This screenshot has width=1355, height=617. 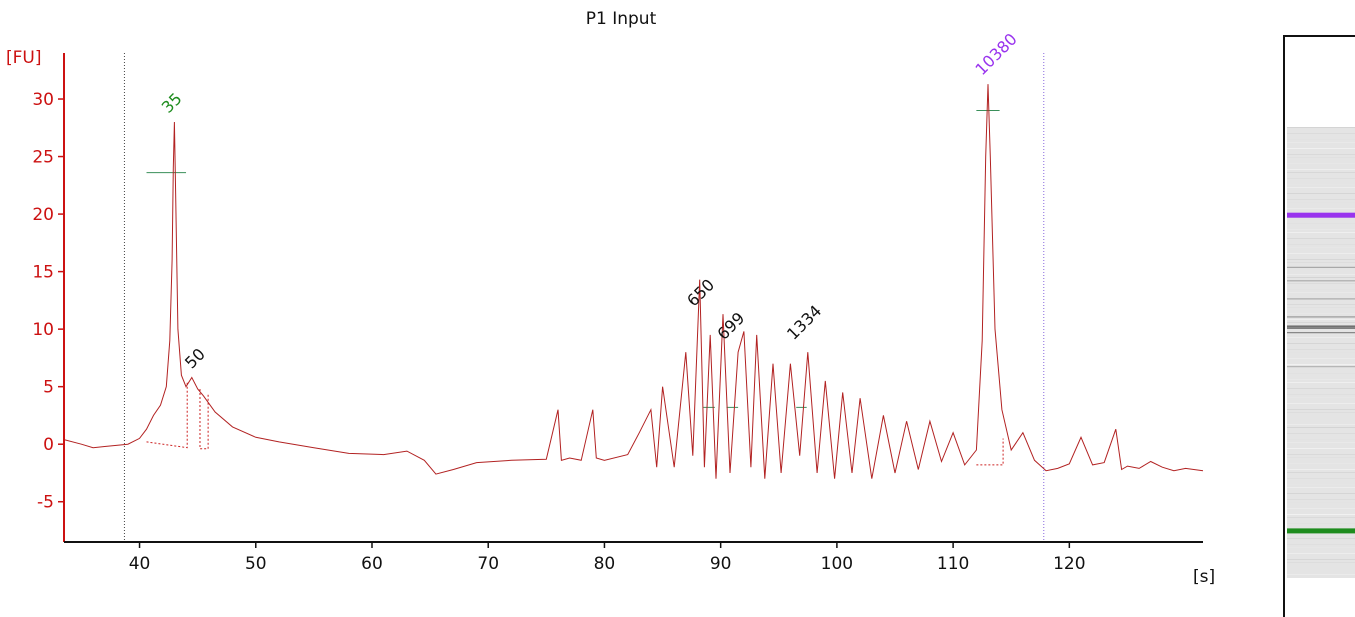 I want to click on y-tick-label: 20, so click(x=43, y=215).